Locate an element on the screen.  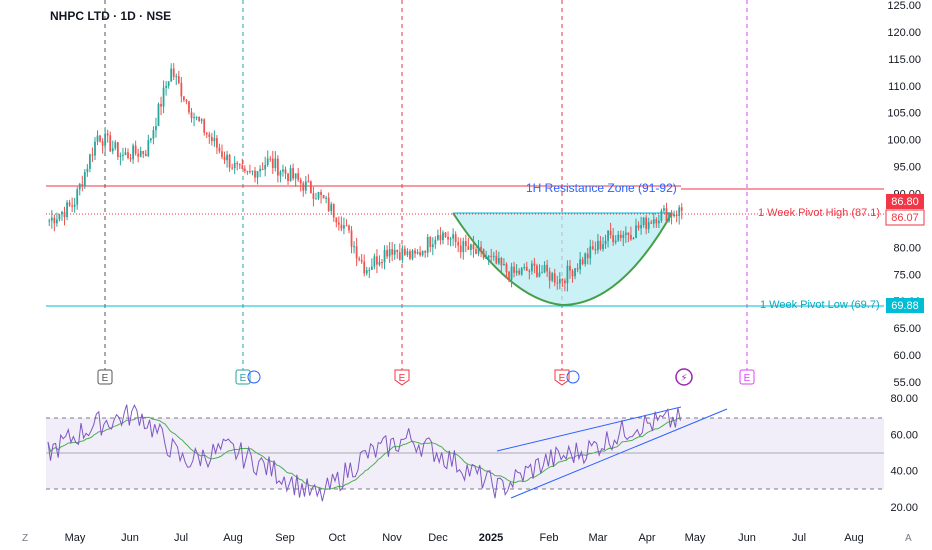
rsi-tick-label: 80.00 is located at coordinates (904, 399).